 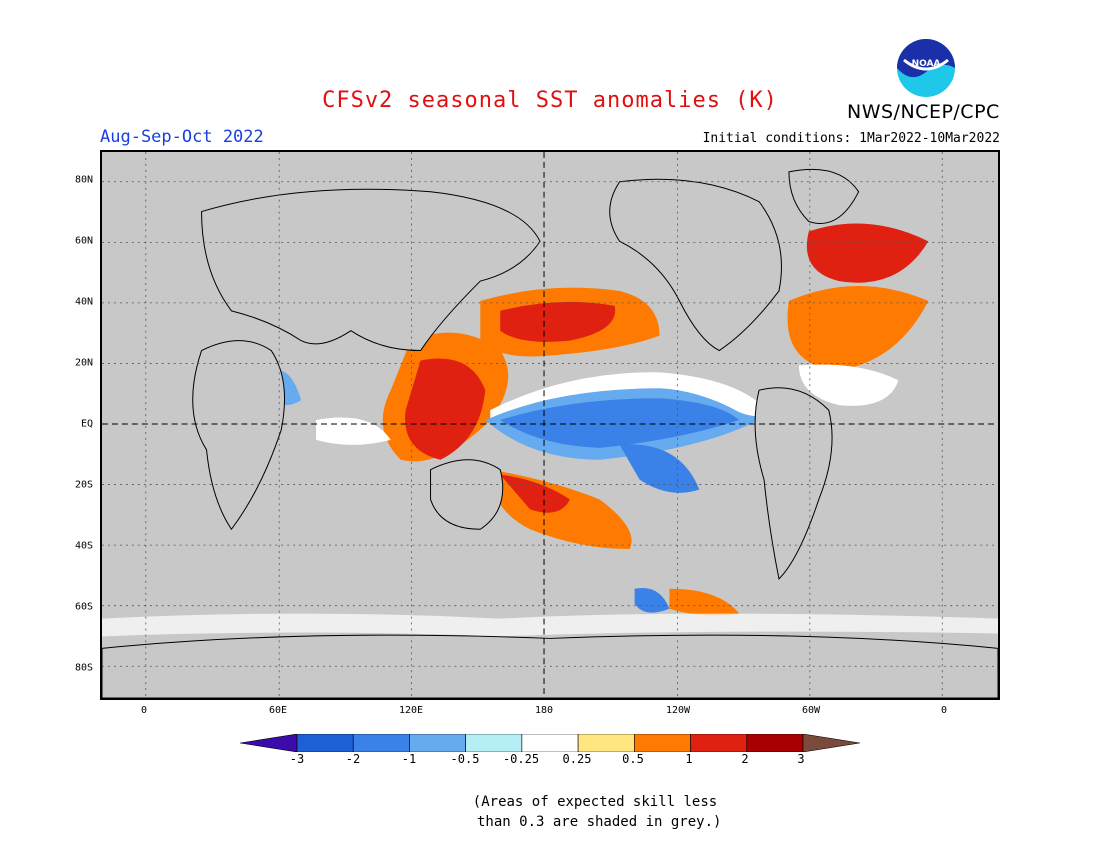 What do you see at coordinates (83, 607) in the screenshot?
I see `lat-label-60s: 60S` at bounding box center [83, 607].